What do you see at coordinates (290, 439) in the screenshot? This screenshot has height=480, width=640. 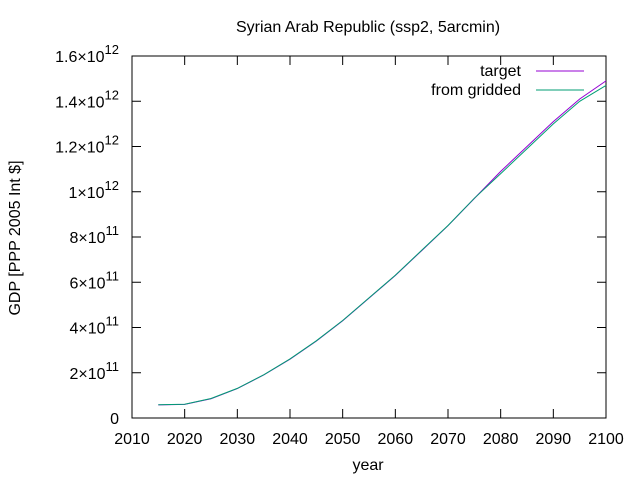 I see `x-tick-label: 2040` at bounding box center [290, 439].